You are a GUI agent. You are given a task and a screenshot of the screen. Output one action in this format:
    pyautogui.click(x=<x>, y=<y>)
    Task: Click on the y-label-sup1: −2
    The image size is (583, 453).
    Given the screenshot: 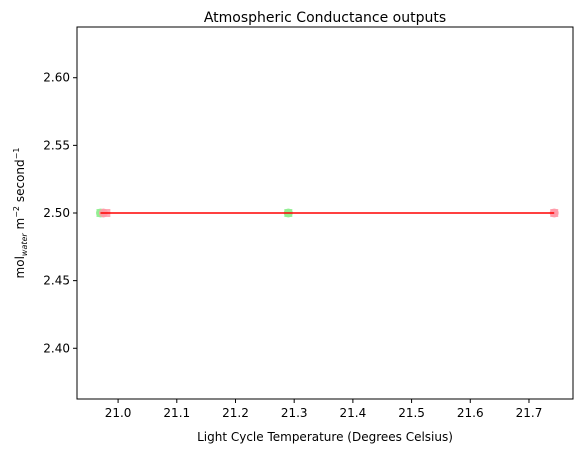 What is the action you would take?
    pyautogui.click(x=16, y=212)
    